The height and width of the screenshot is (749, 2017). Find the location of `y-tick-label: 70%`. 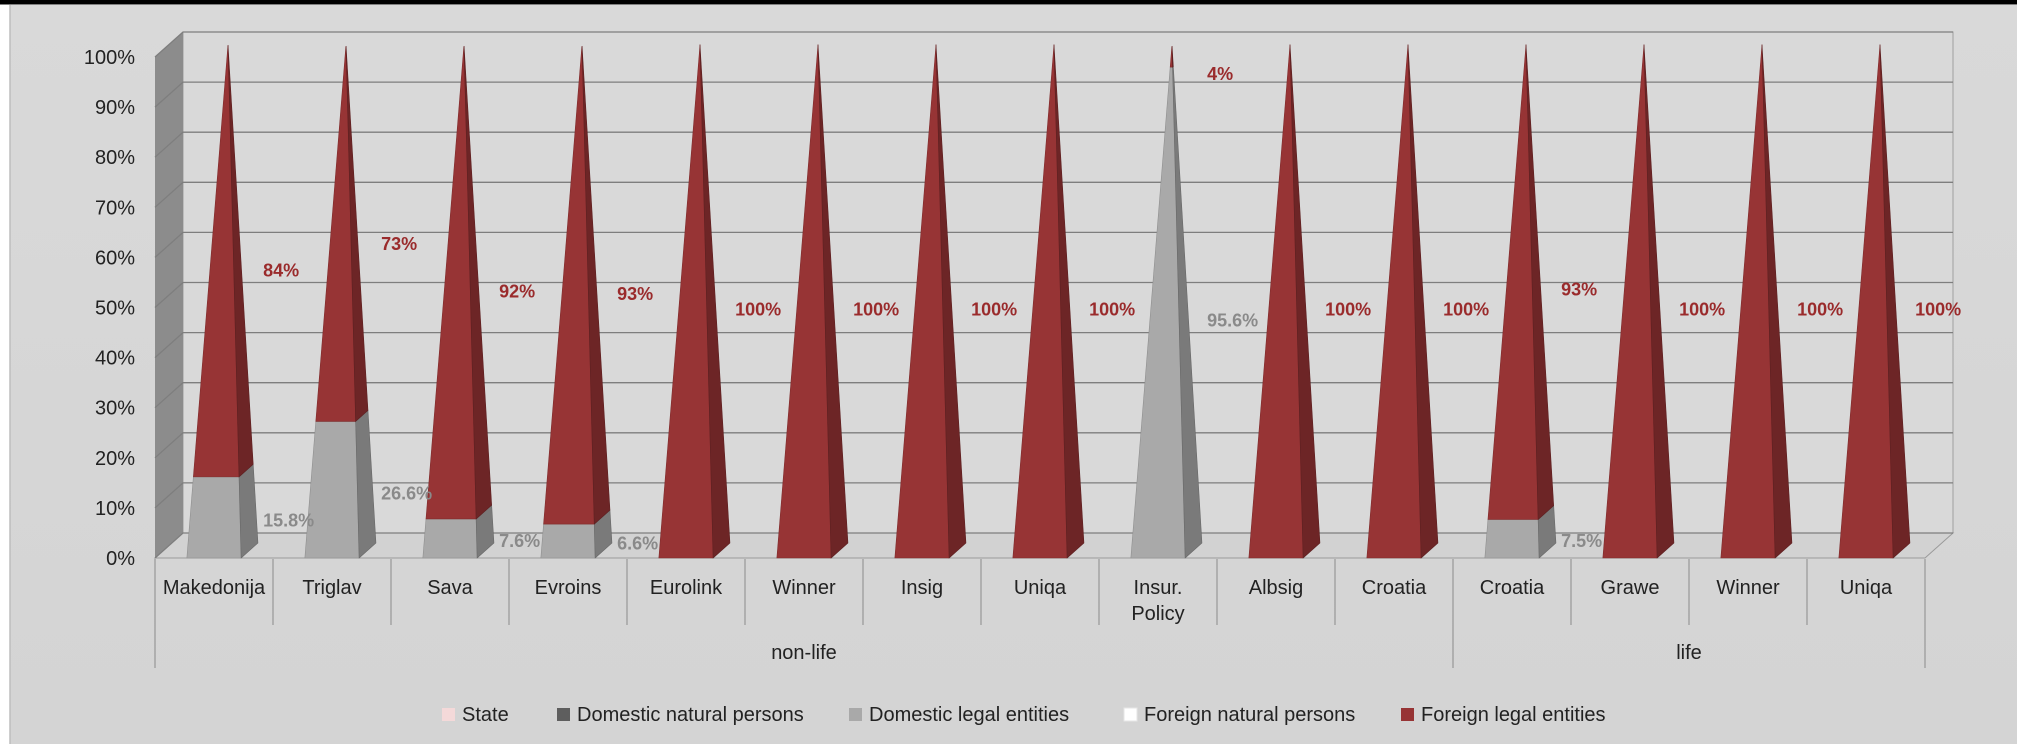

y-tick-label: 70% is located at coordinates (115, 208).